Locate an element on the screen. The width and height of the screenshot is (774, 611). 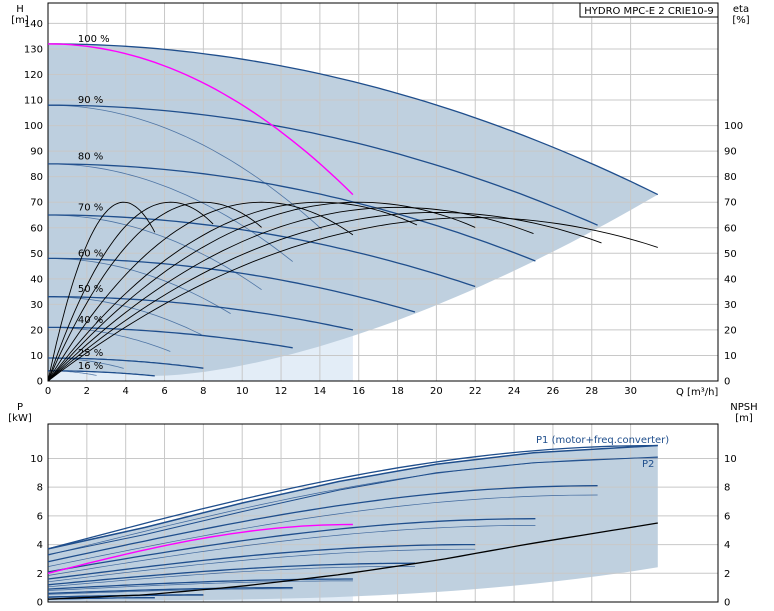
speed-label: 25 % is located at coordinates (90, 353).